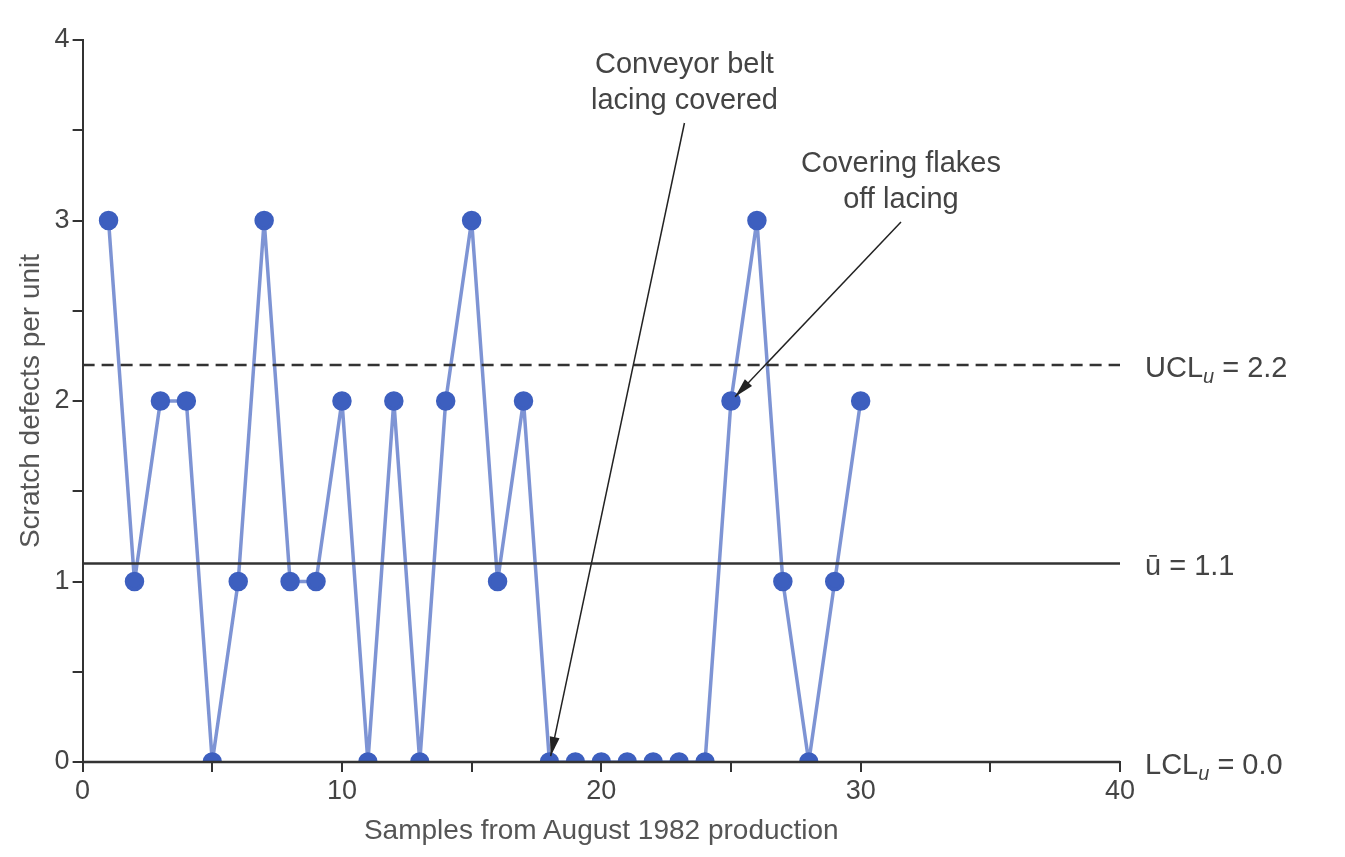  Describe the element at coordinates (1120, 789) in the screenshot. I see `x-tick-label: 40` at that location.